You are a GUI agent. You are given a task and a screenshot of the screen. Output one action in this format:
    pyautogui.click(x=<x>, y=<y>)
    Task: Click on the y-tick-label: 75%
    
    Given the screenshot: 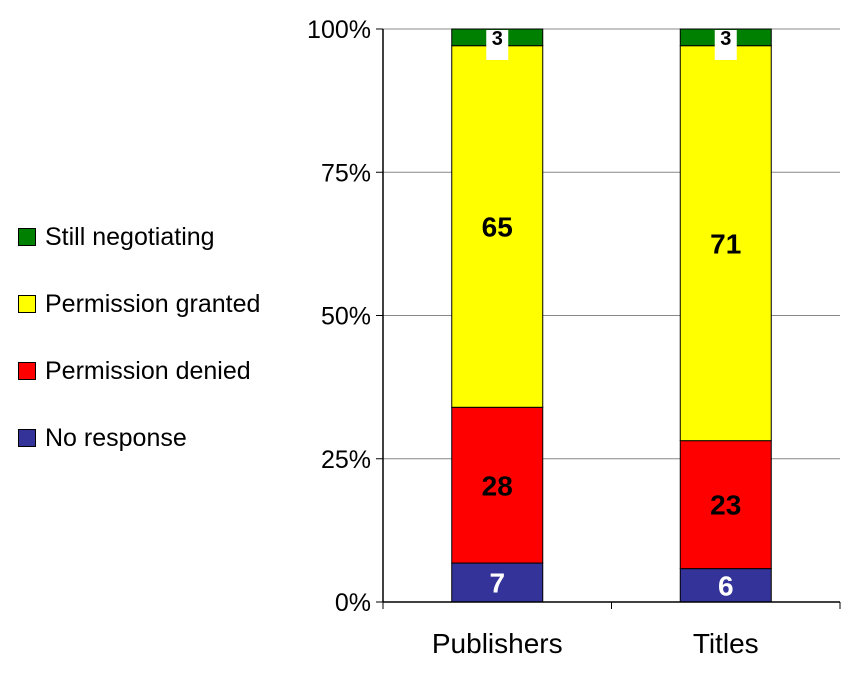 What is the action you would take?
    pyautogui.click(x=346, y=173)
    